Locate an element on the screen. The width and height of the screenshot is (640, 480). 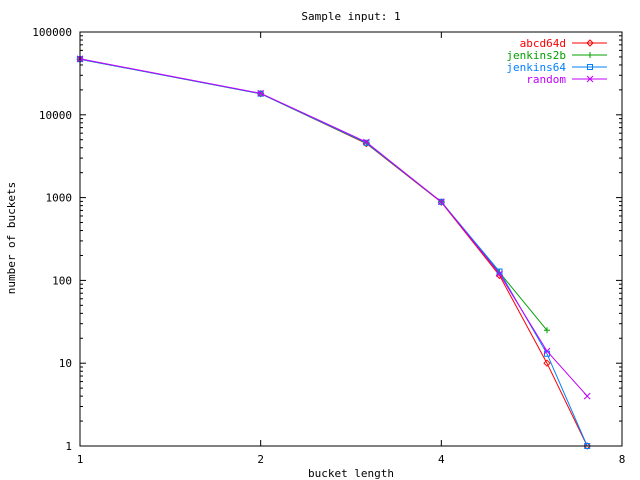
legend-label-abcd64d: abcd64d is located at coordinates (543, 43).